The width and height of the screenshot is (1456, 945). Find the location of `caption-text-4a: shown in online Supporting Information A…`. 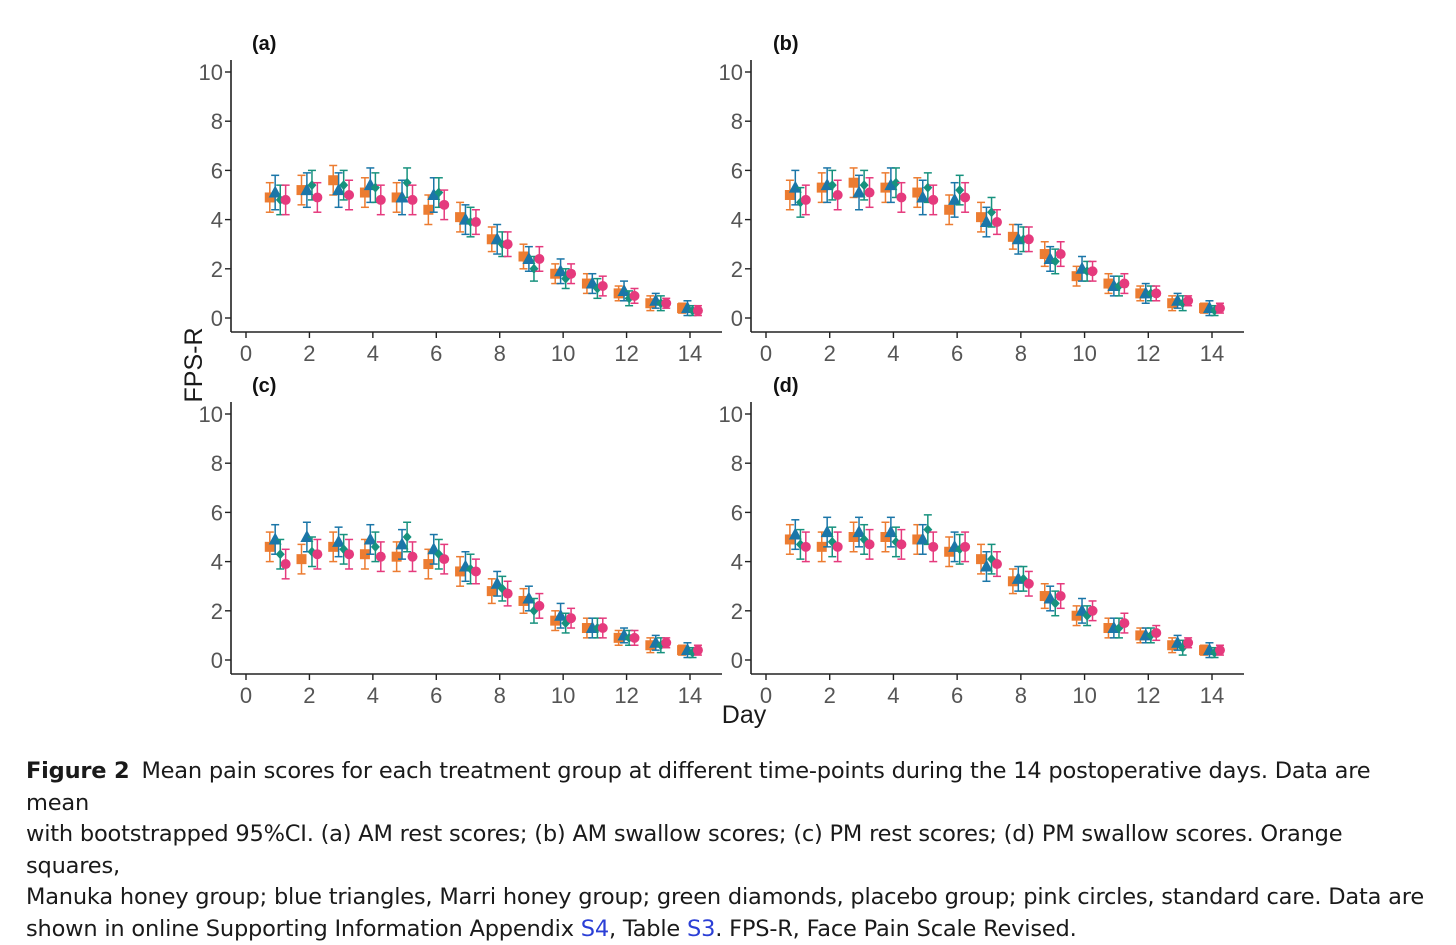

caption-text-4a: shown in online Supporting Information A… is located at coordinates (303, 929).